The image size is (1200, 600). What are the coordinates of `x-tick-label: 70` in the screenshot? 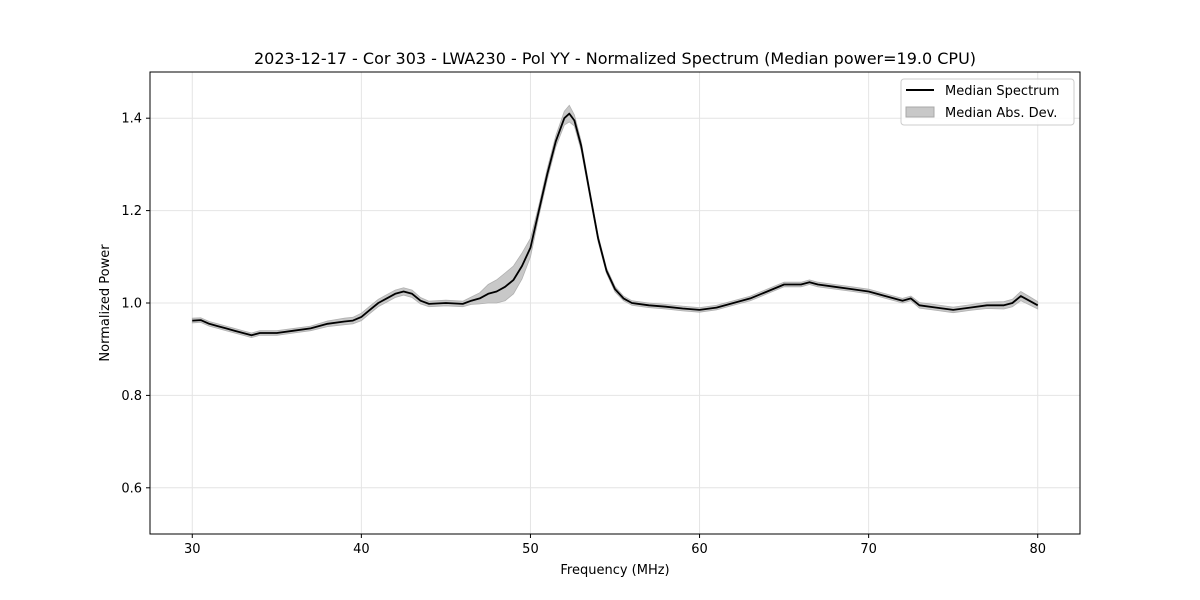 It's located at (868, 549).